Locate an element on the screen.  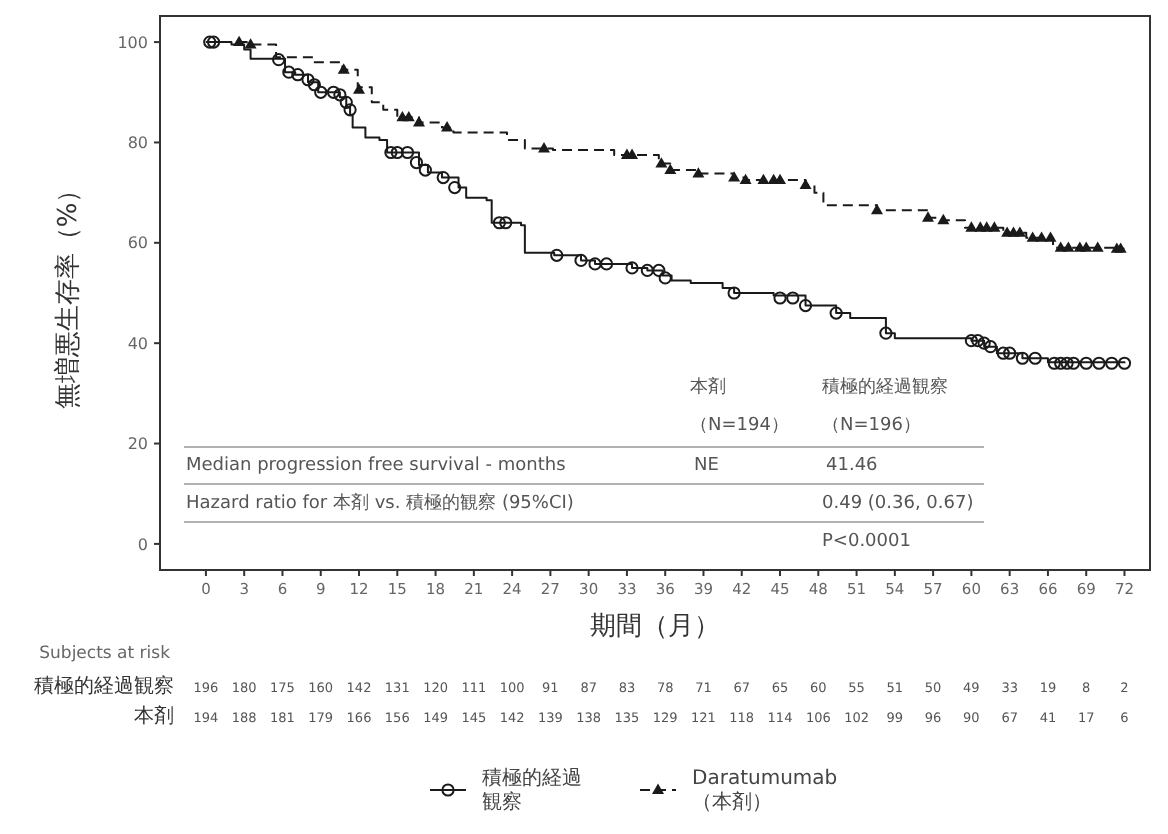
annotation: （N=194） is located at coordinates (739, 426).